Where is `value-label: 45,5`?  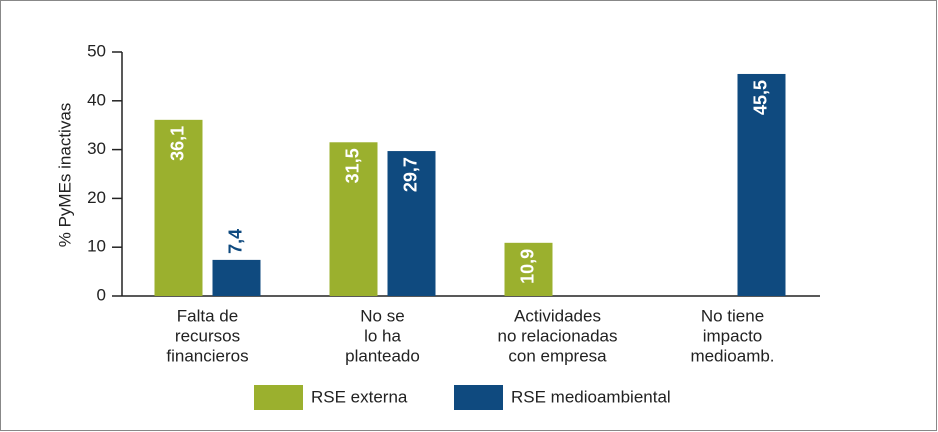 value-label: 45,5 is located at coordinates (760, 97).